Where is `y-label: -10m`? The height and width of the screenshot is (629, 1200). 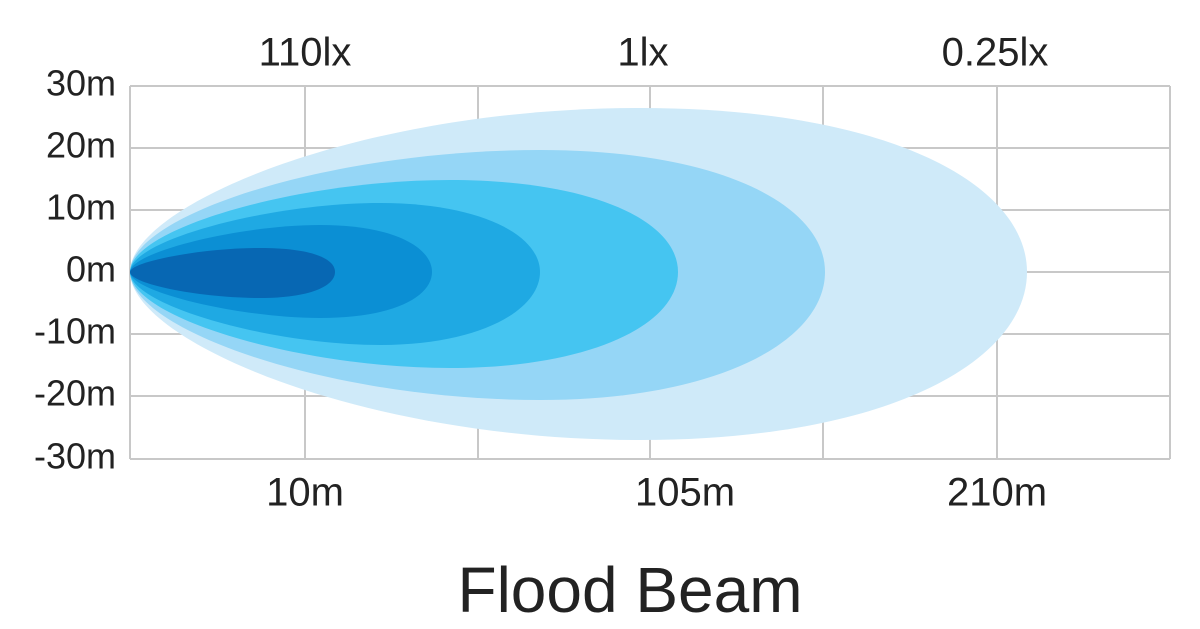
y-label: -10m is located at coordinates (75, 331).